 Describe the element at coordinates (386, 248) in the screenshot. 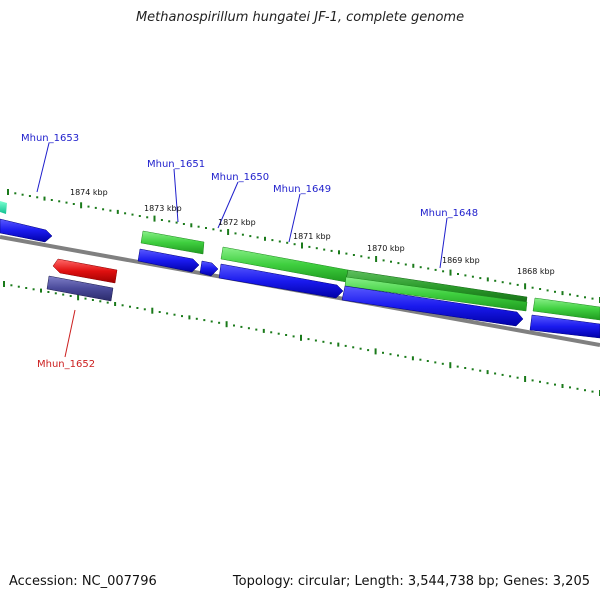

I see `scale-label: 1870 kbp` at that location.